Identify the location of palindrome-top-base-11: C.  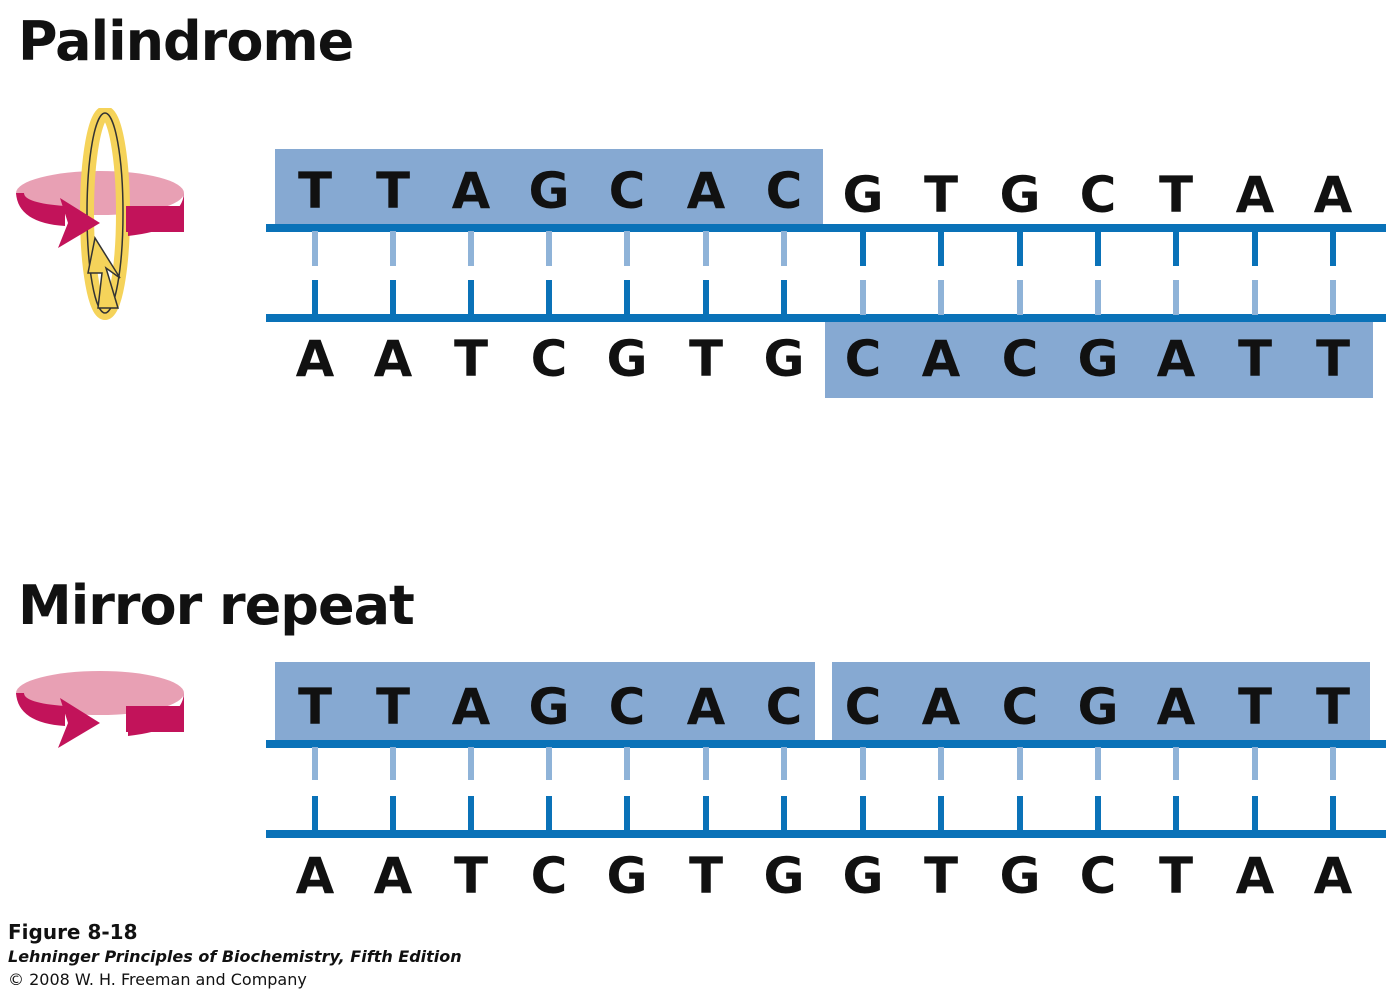
(1098, 195).